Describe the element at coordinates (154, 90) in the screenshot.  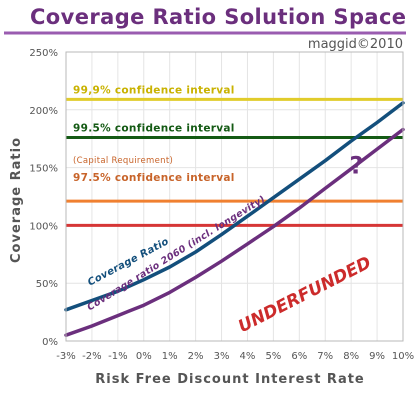
I see `reference-line-label: 99,9% confidence interval` at that location.